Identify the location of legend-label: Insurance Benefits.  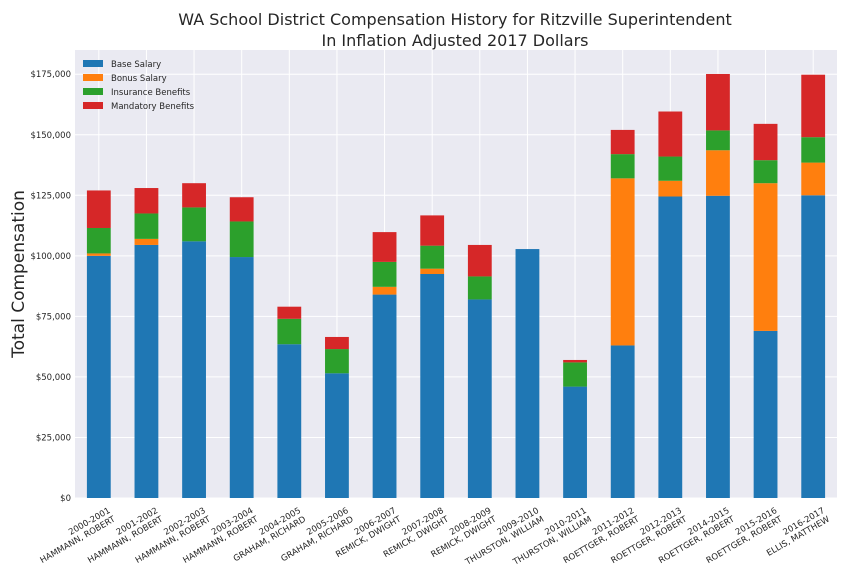
(151, 93).